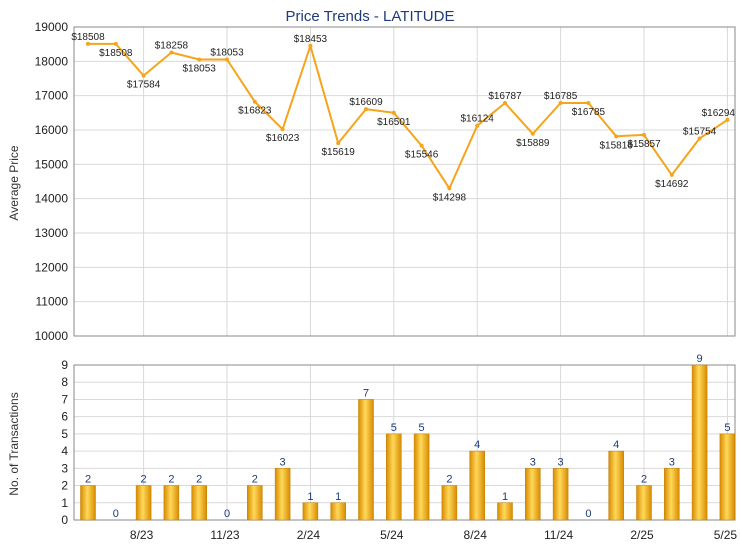 The height and width of the screenshot is (555, 740). I want to click on price-data-label: $18258, so click(172, 45).